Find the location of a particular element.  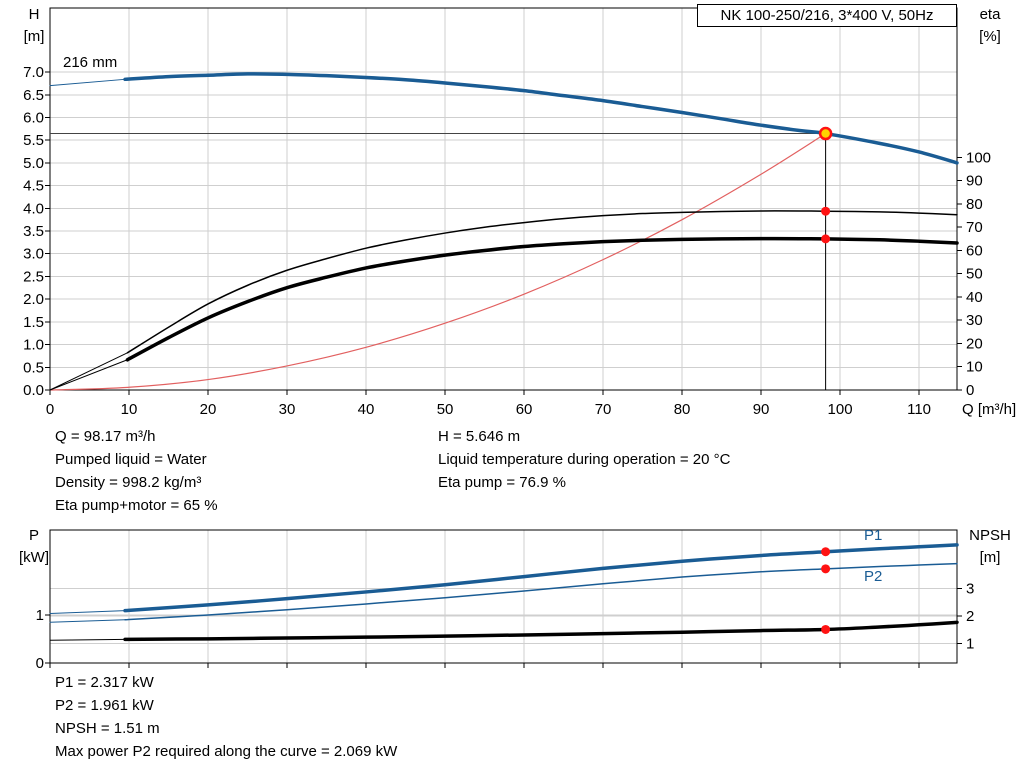

readout-p2: P2 = 1.961 kW is located at coordinates (104, 705).